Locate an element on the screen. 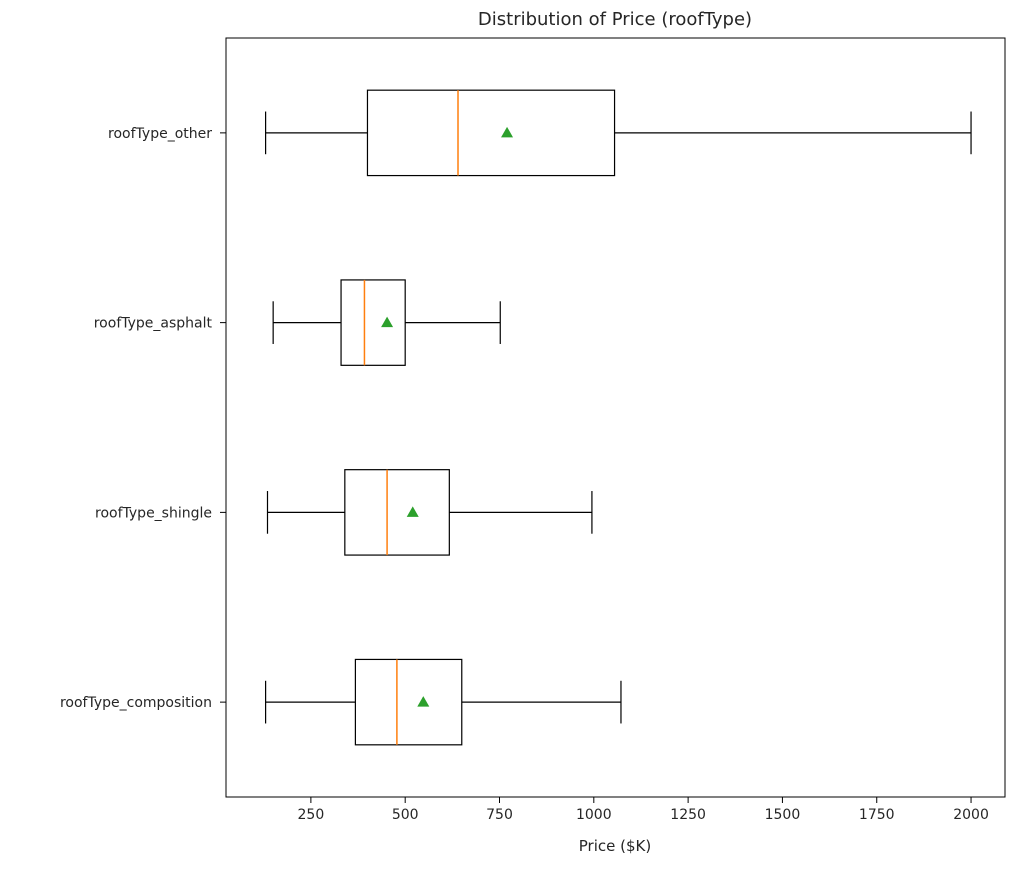 This screenshot has height=871, width=1016. y-tick-label: roofType_composition is located at coordinates (136, 703).